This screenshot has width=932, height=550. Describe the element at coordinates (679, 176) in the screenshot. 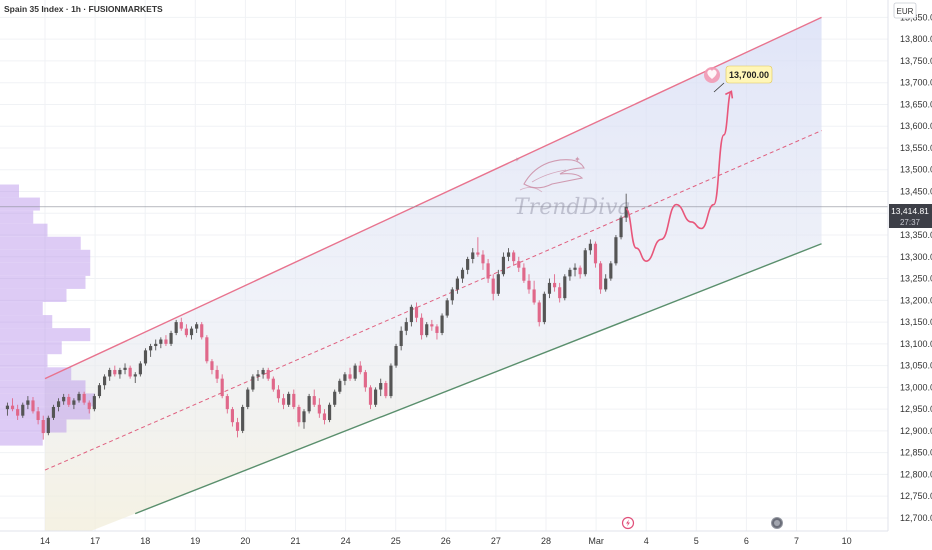

I see `projection-path` at that location.